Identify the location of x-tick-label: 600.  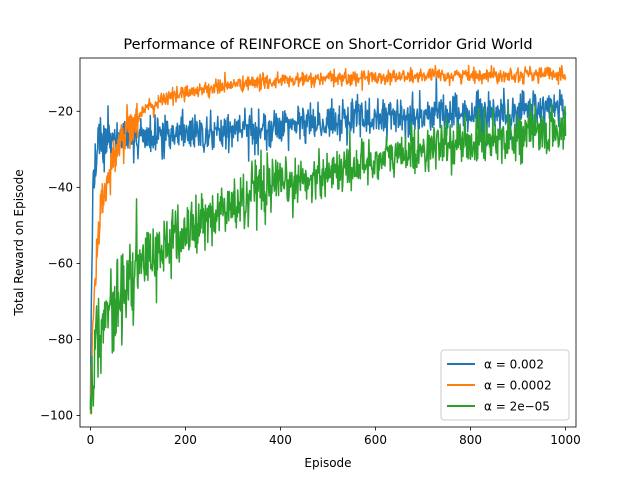
(375, 440).